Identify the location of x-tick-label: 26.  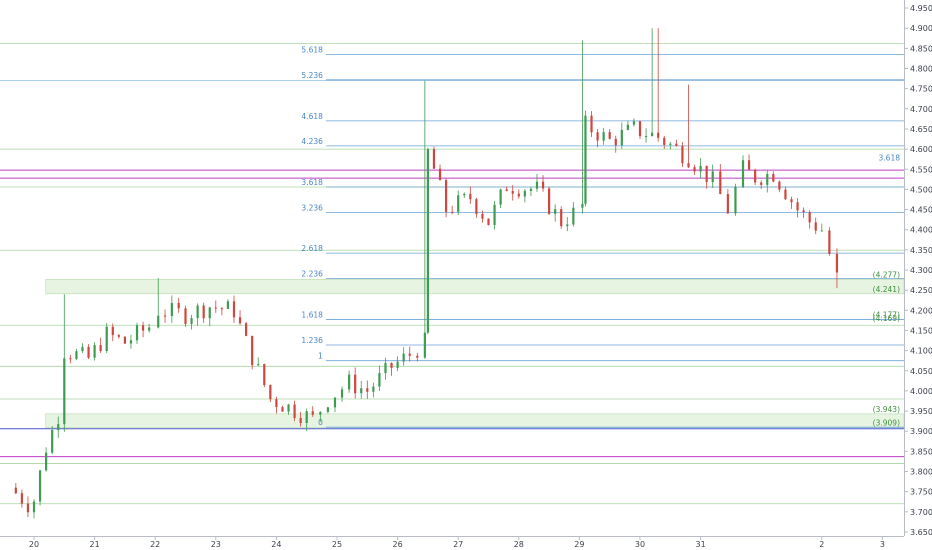
(398, 544).